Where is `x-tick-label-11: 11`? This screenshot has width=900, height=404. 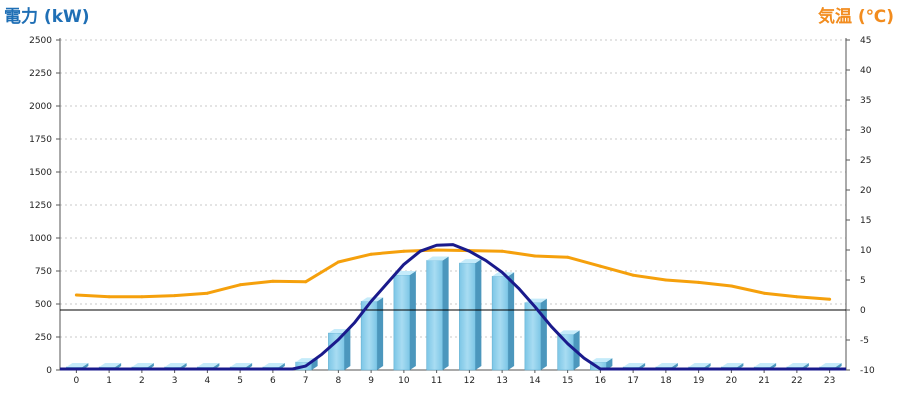
x-tick-label-11: 11 is located at coordinates (436, 381).